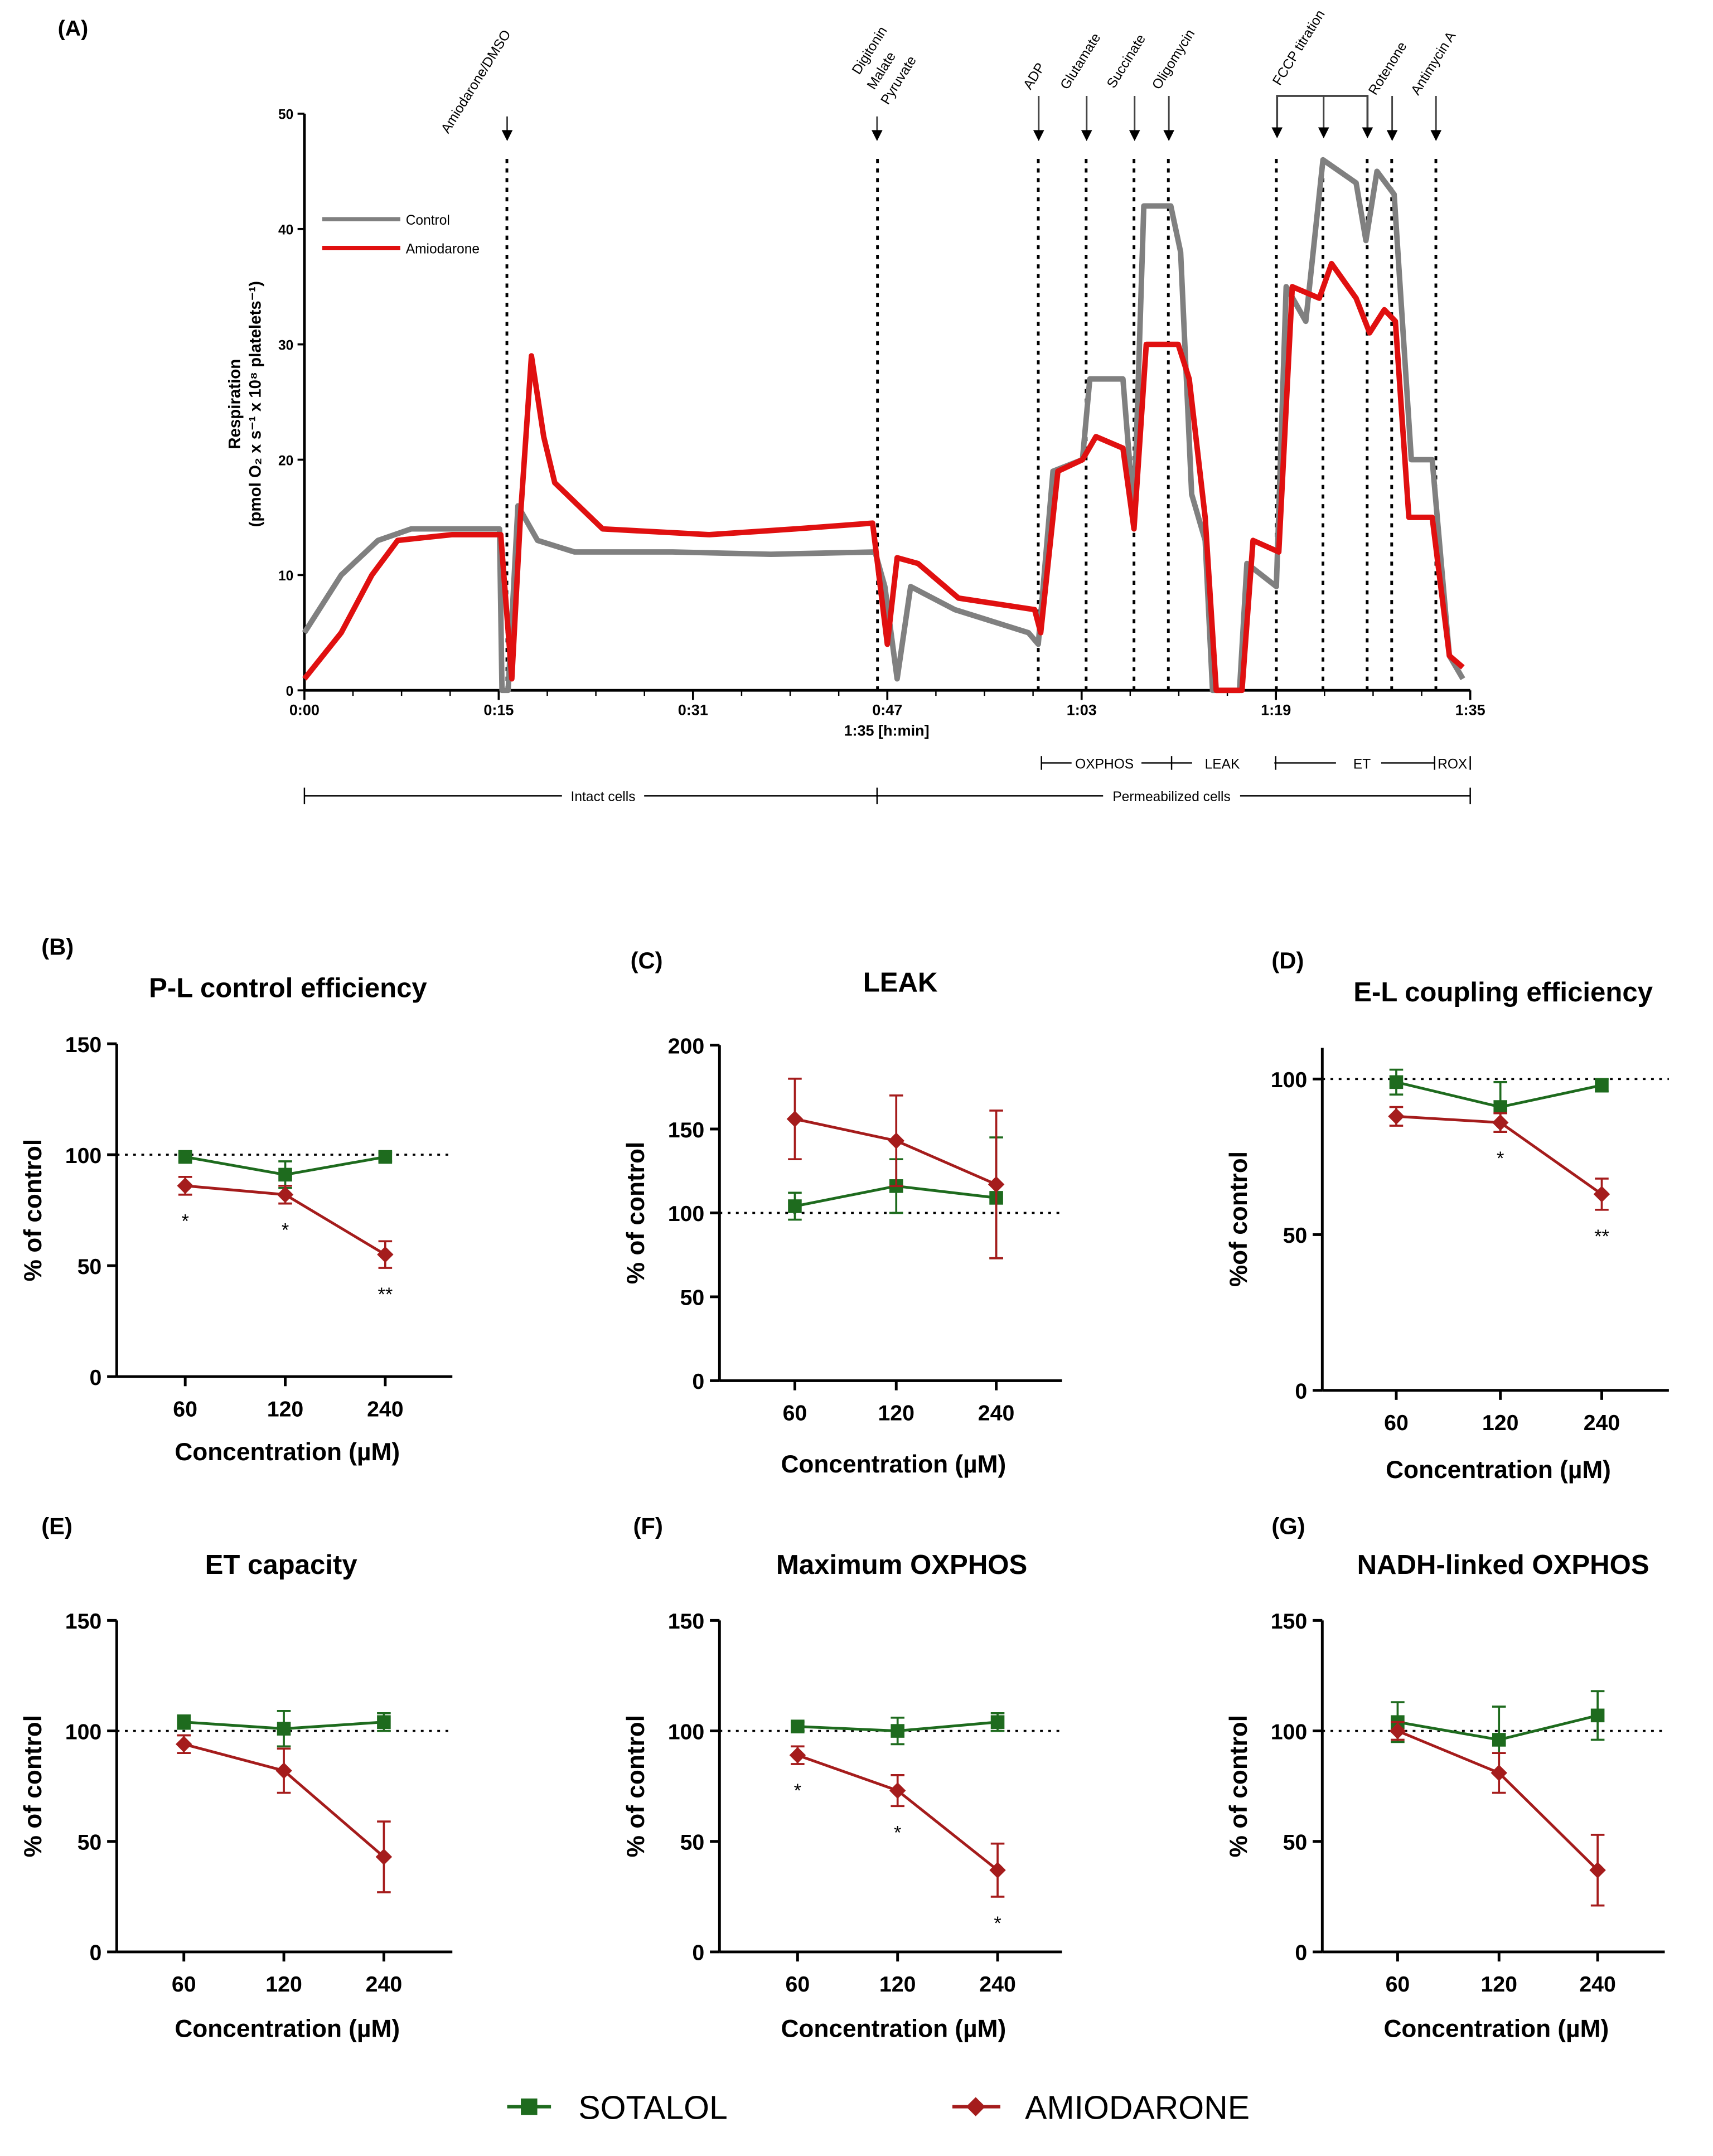 This screenshot has width=1713, height=2156. What do you see at coordinates (57, 947) in the screenshot?
I see `panel-label: (B)` at bounding box center [57, 947].